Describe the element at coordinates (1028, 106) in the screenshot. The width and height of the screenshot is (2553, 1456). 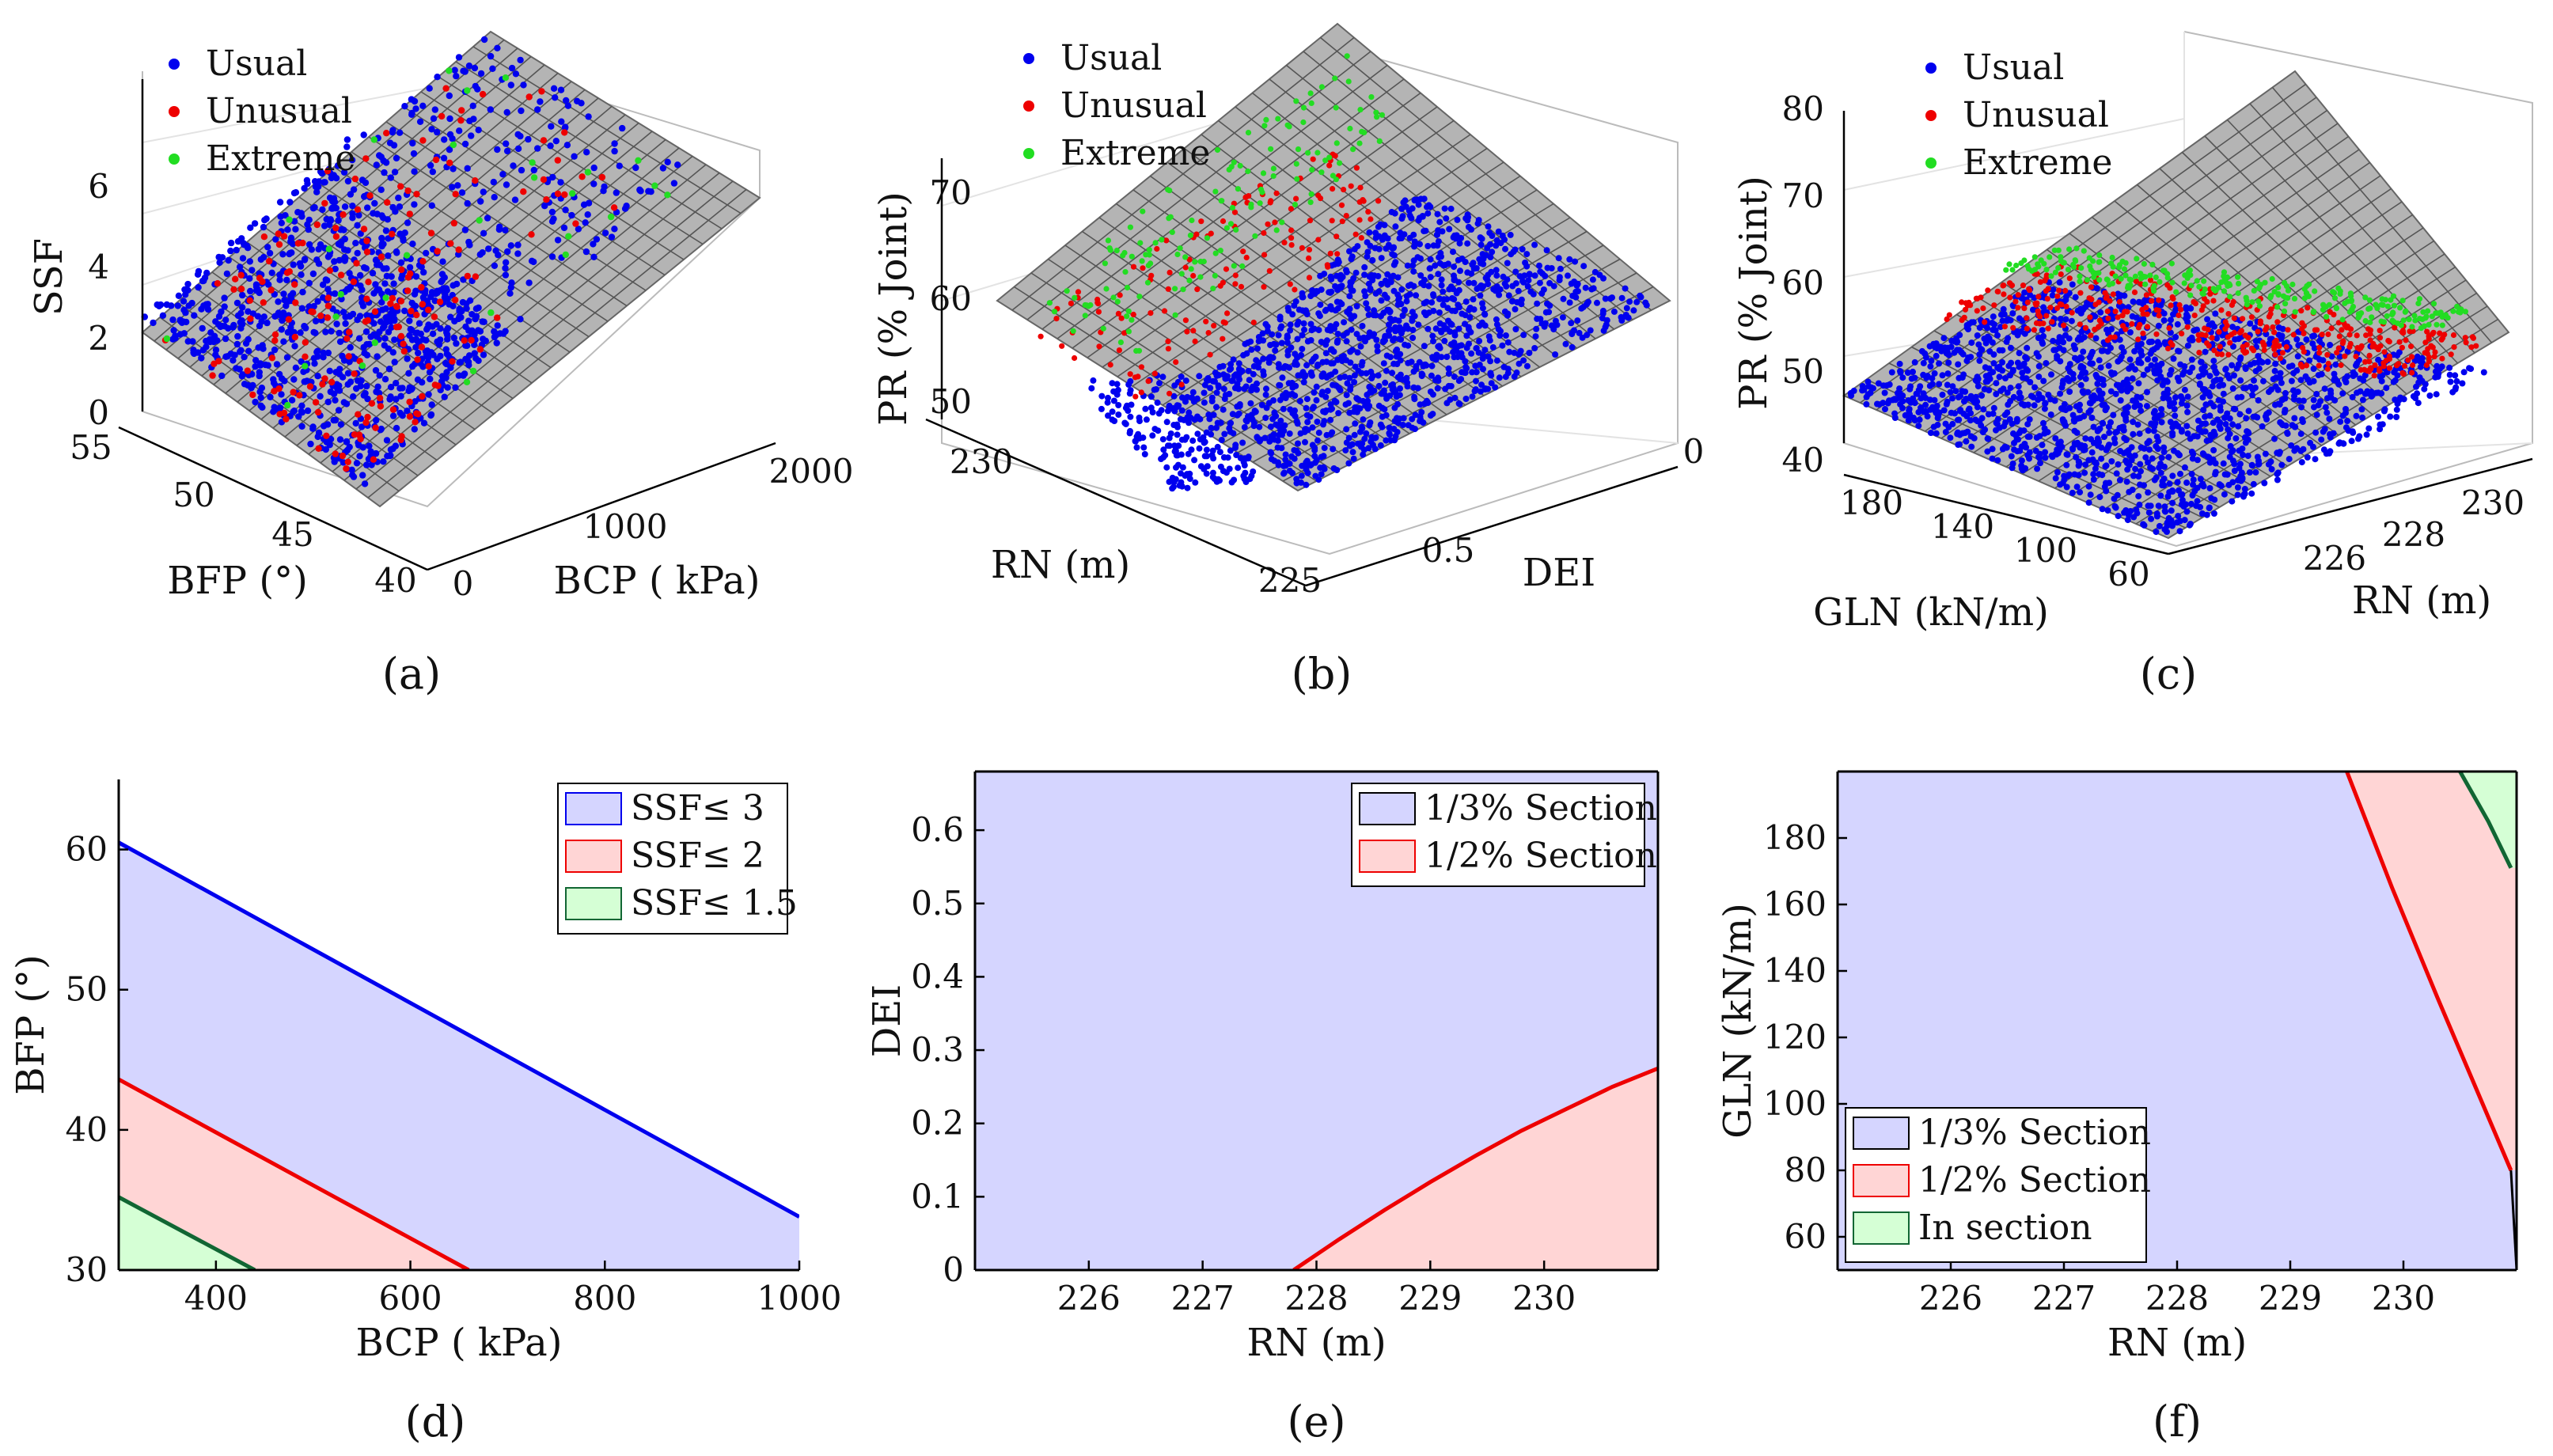
I see `legend-marker-unusual` at that location.